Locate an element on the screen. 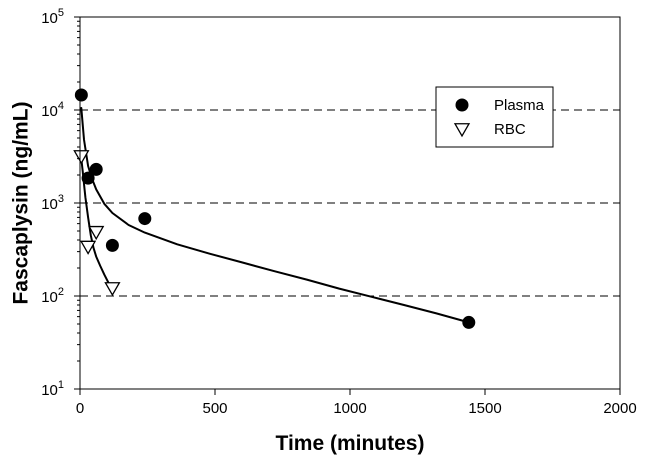  y-tick-label: 10¹ is located at coordinates (52, 389).